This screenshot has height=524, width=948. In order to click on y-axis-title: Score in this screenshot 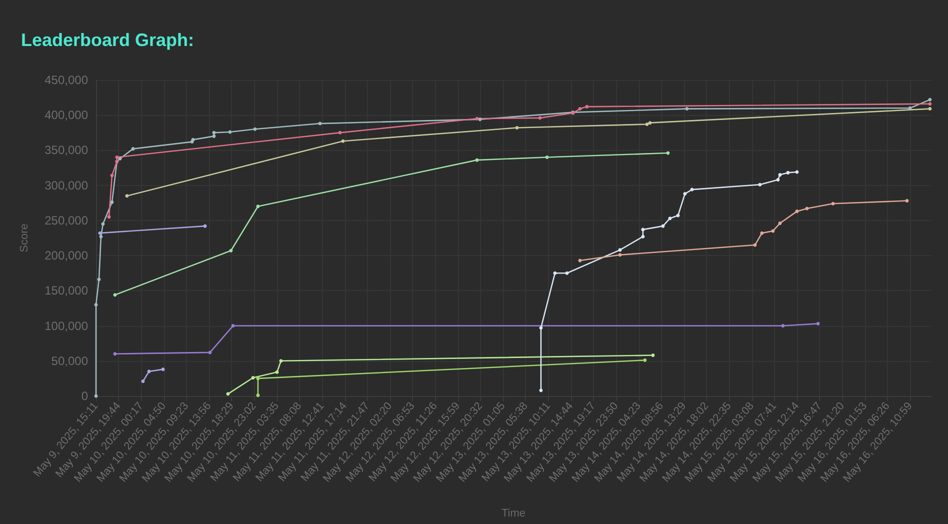, I will do `click(24, 238)`.